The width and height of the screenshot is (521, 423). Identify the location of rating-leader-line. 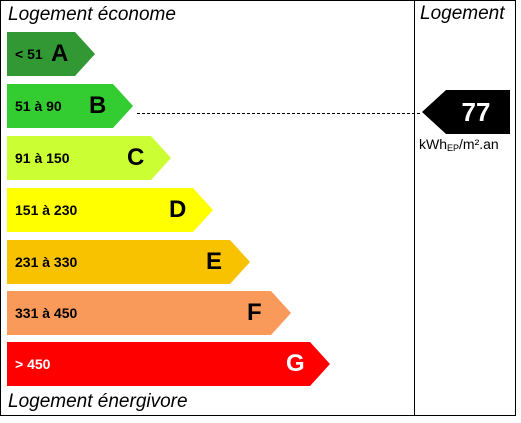
(278, 113).